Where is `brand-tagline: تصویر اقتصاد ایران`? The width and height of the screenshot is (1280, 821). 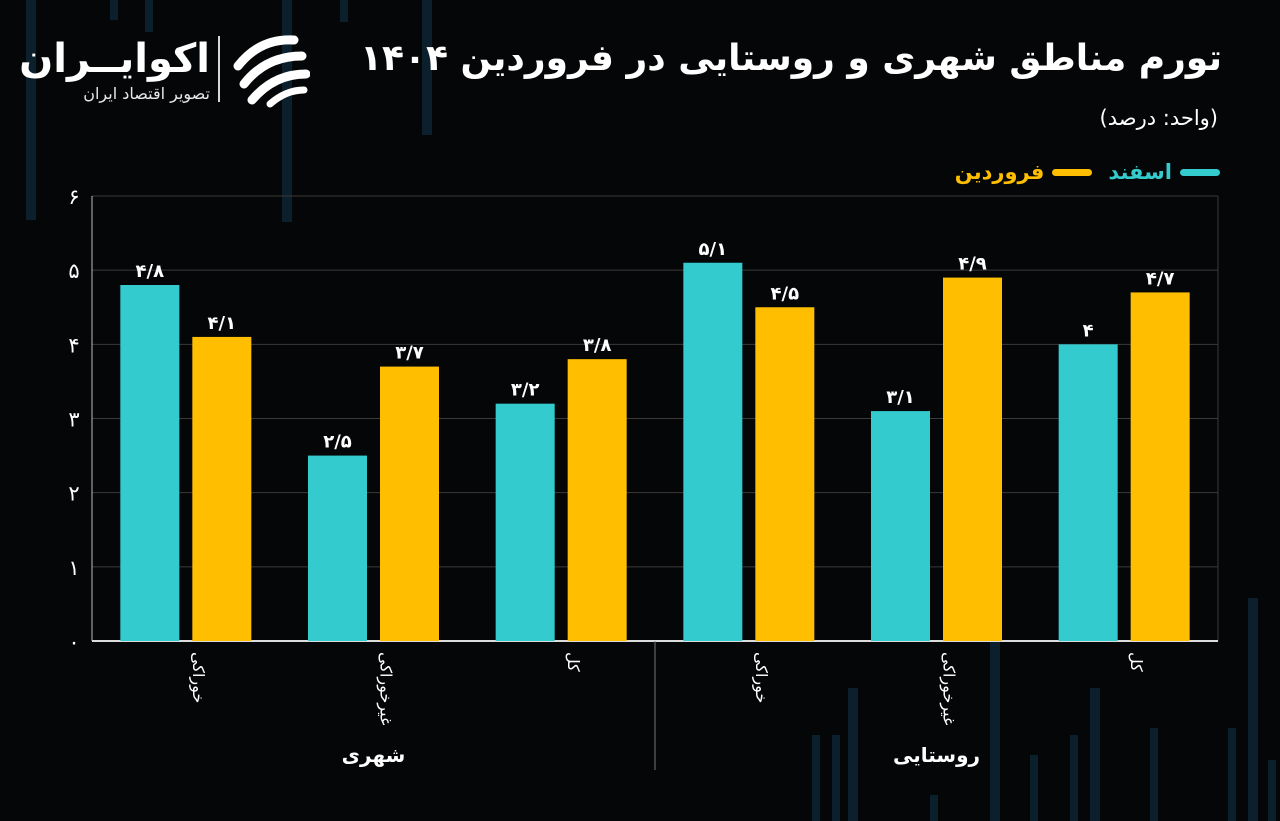
brand-tagline: تصویر اقتصاد ایران is located at coordinates (146, 93).